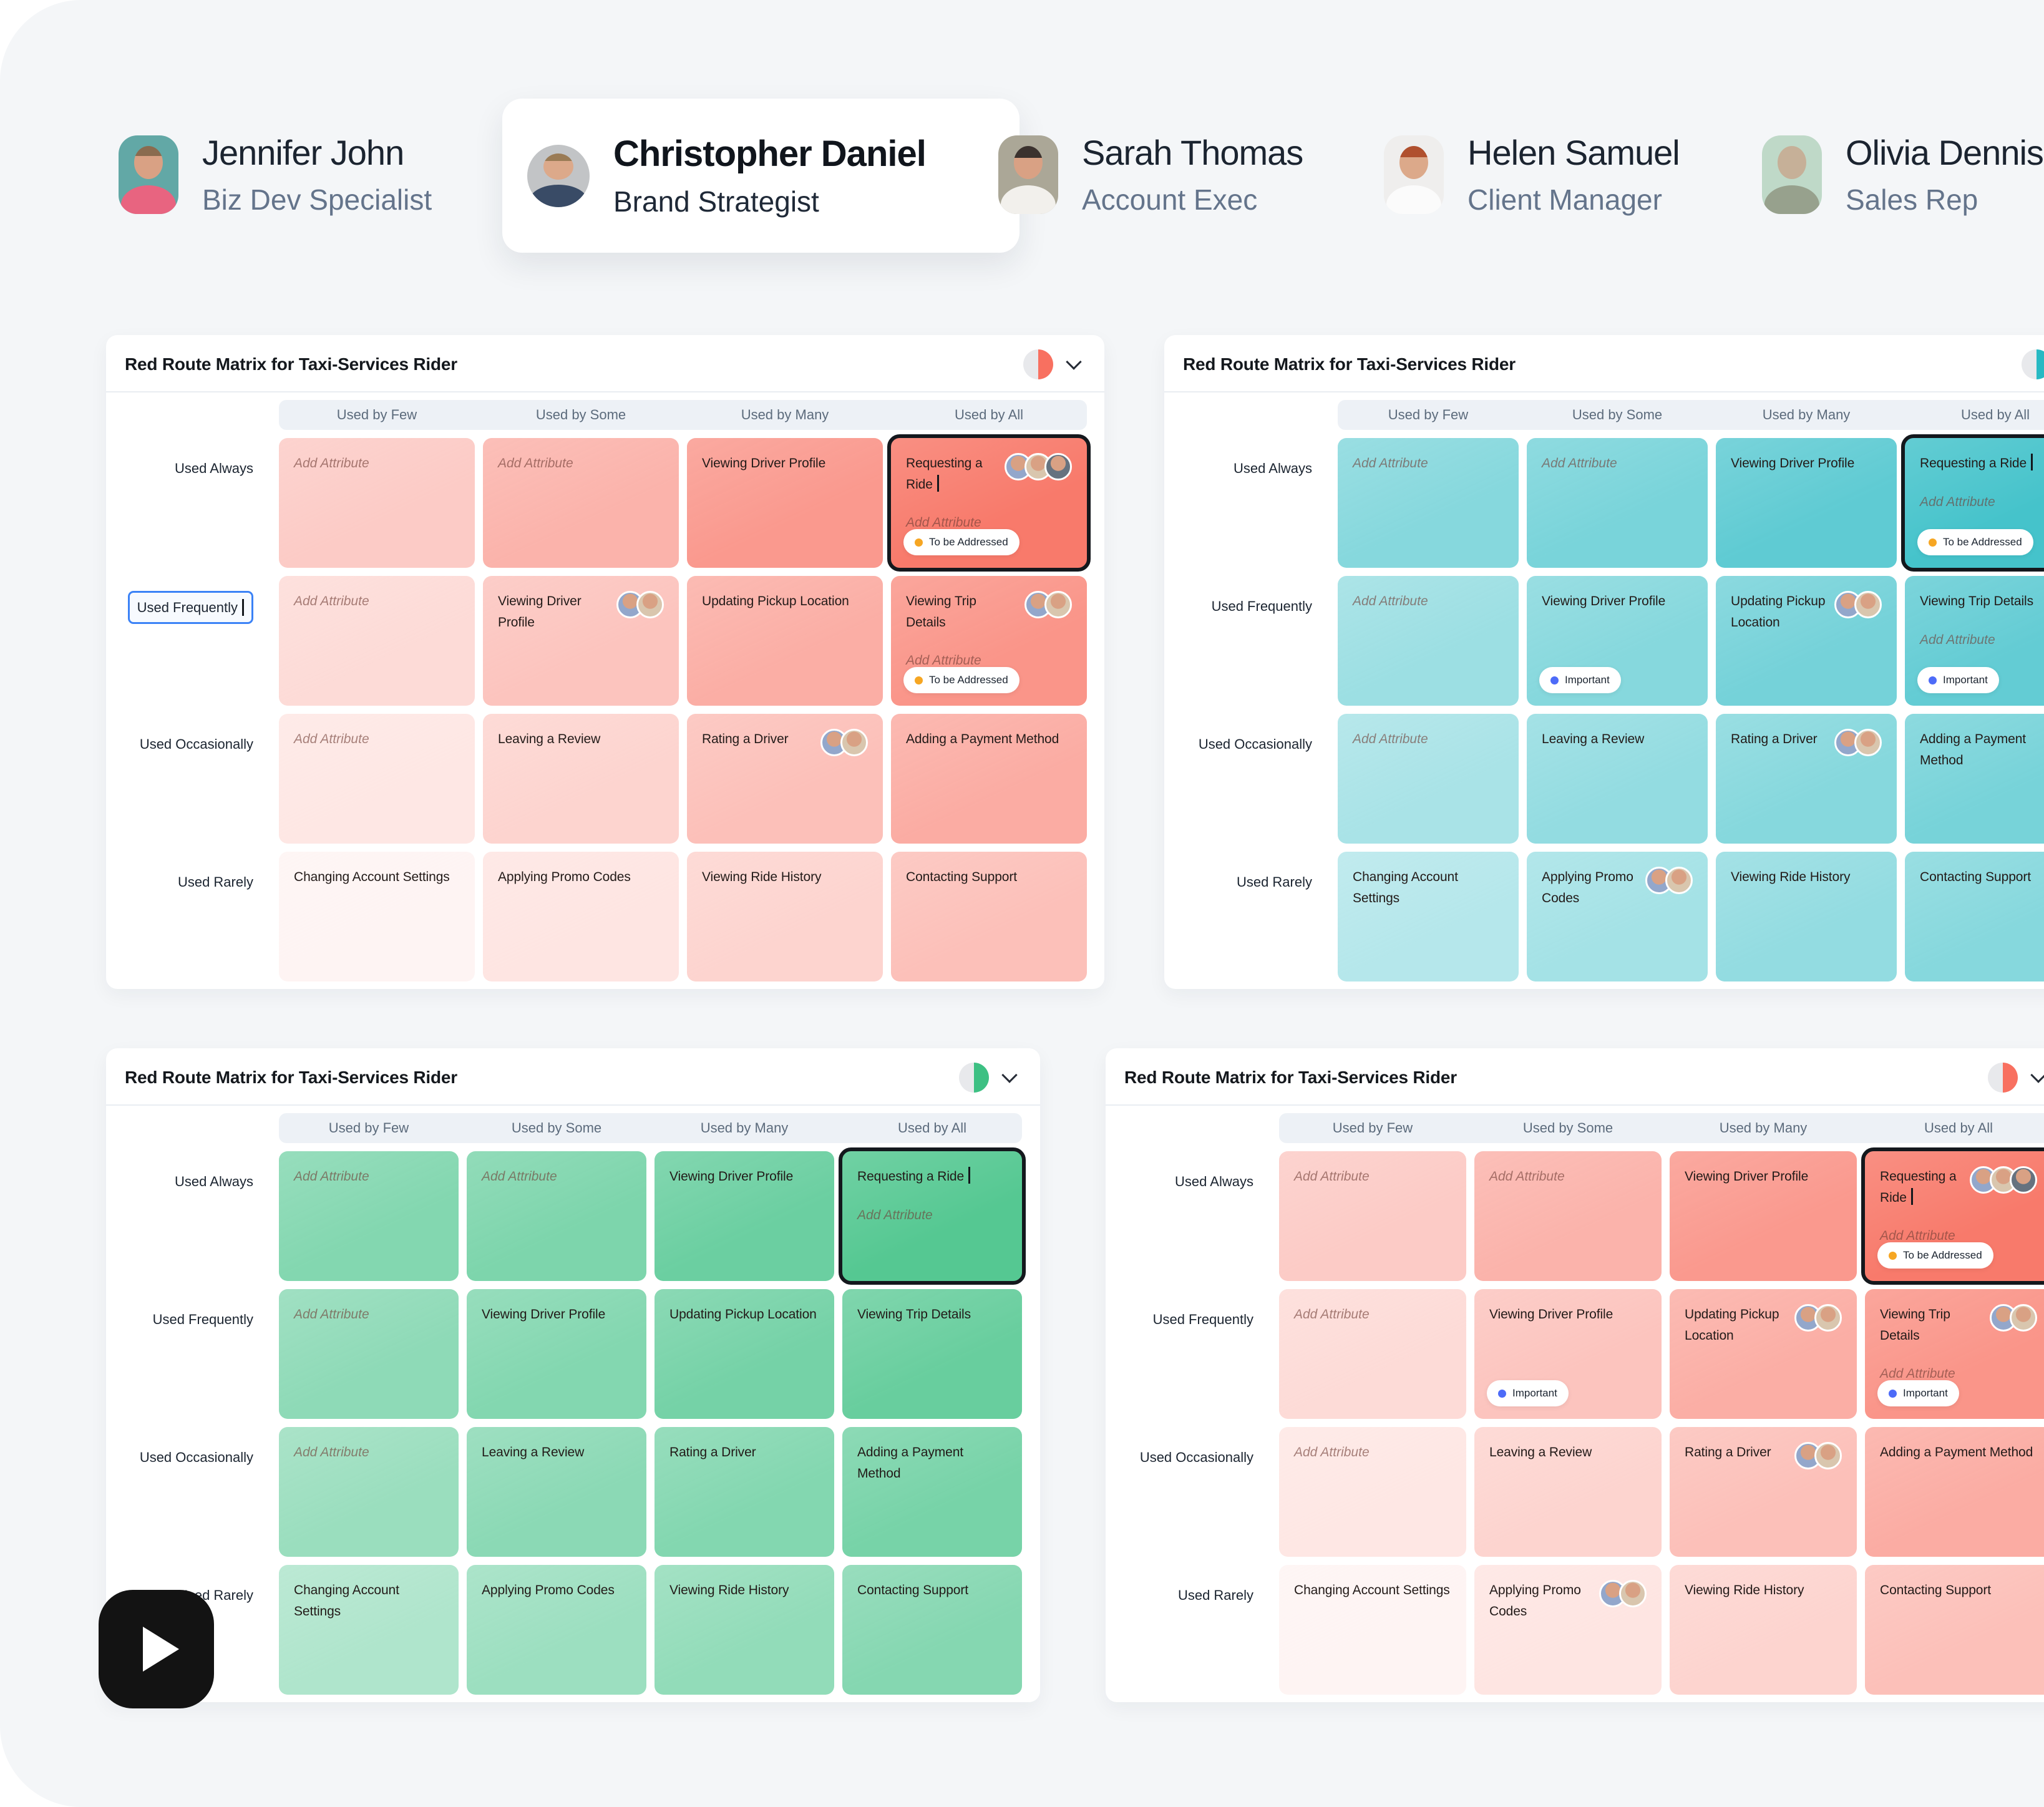  What do you see at coordinates (932, 1354) in the screenshot?
I see `matrix-cell: Viewing Trip Details` at bounding box center [932, 1354].